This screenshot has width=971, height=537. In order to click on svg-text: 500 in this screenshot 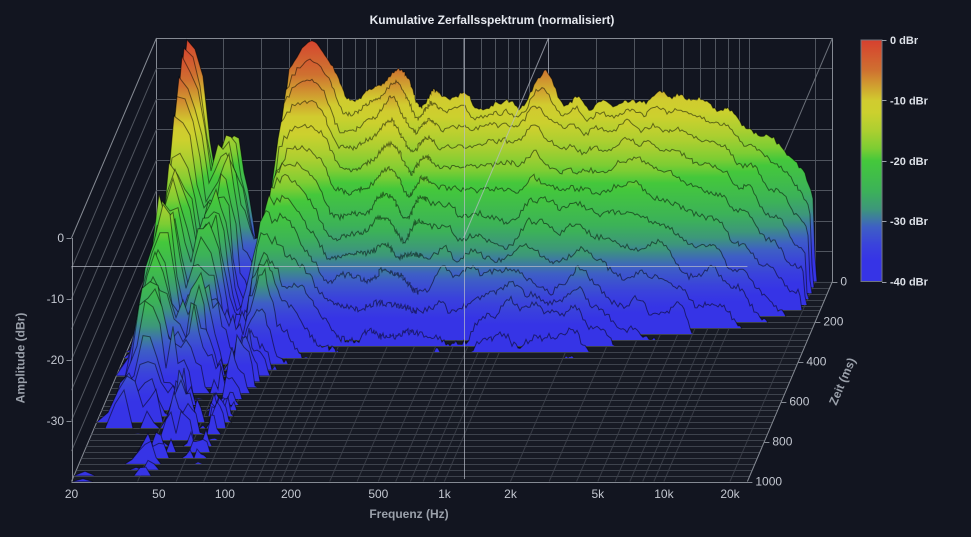, I will do `click(378, 494)`.